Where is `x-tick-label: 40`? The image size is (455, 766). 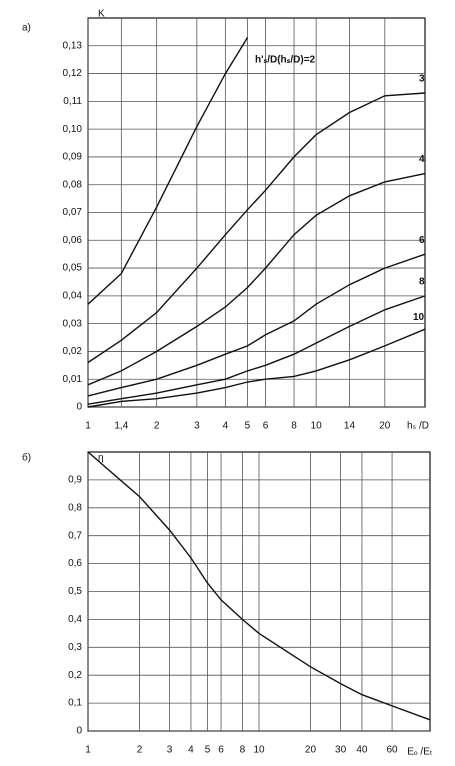 x-tick-label: 40 is located at coordinates (362, 750).